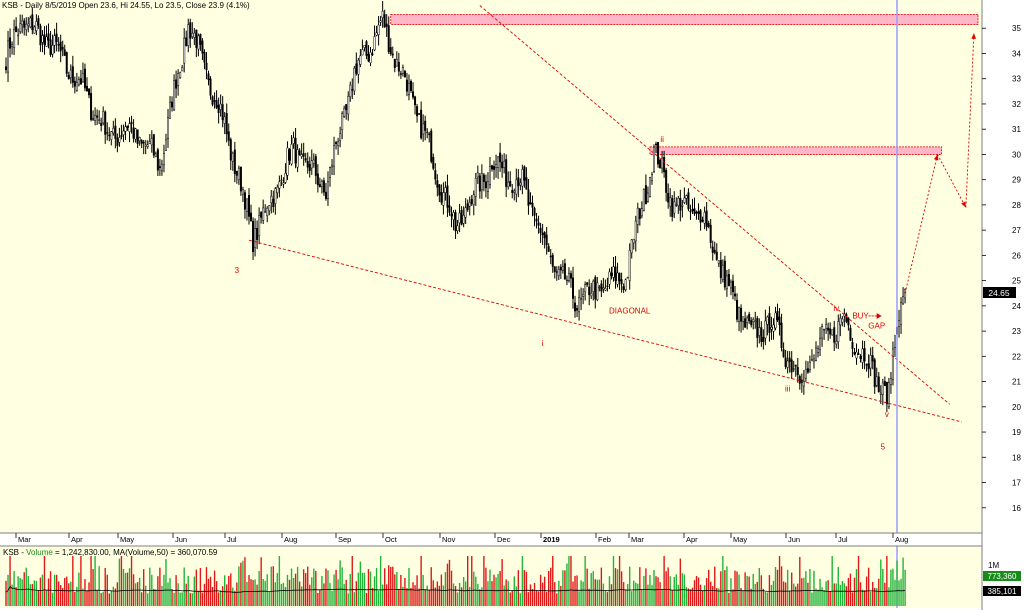  I want to click on price-tick-label: 28, so click(1016, 205).